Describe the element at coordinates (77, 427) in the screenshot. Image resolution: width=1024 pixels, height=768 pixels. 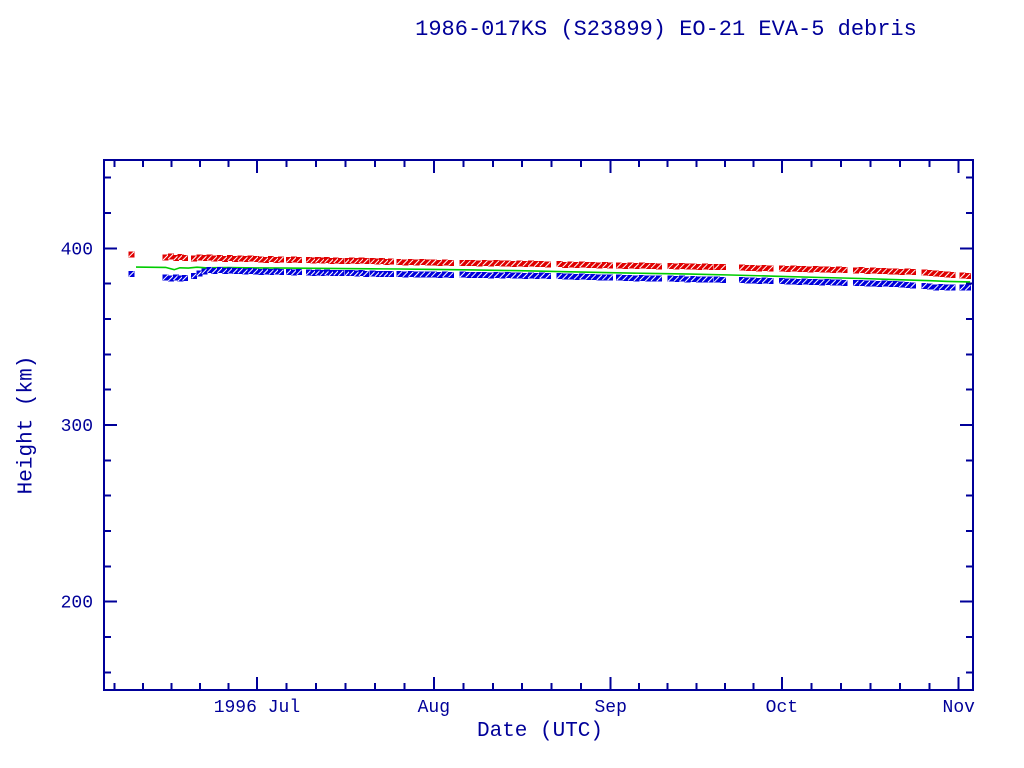
I see `y-tick-label: 300` at that location.